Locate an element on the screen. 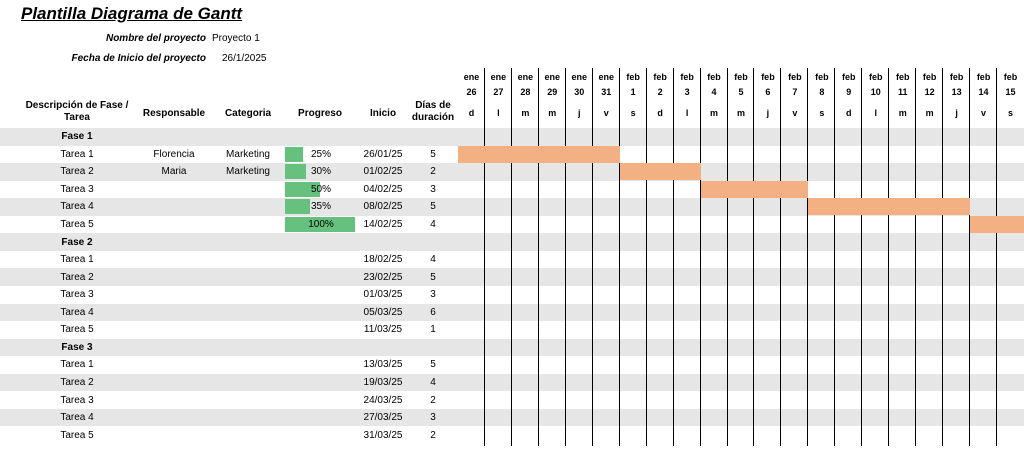 The width and height of the screenshot is (1024, 462). task-progress: 50% is located at coordinates (320, 189).